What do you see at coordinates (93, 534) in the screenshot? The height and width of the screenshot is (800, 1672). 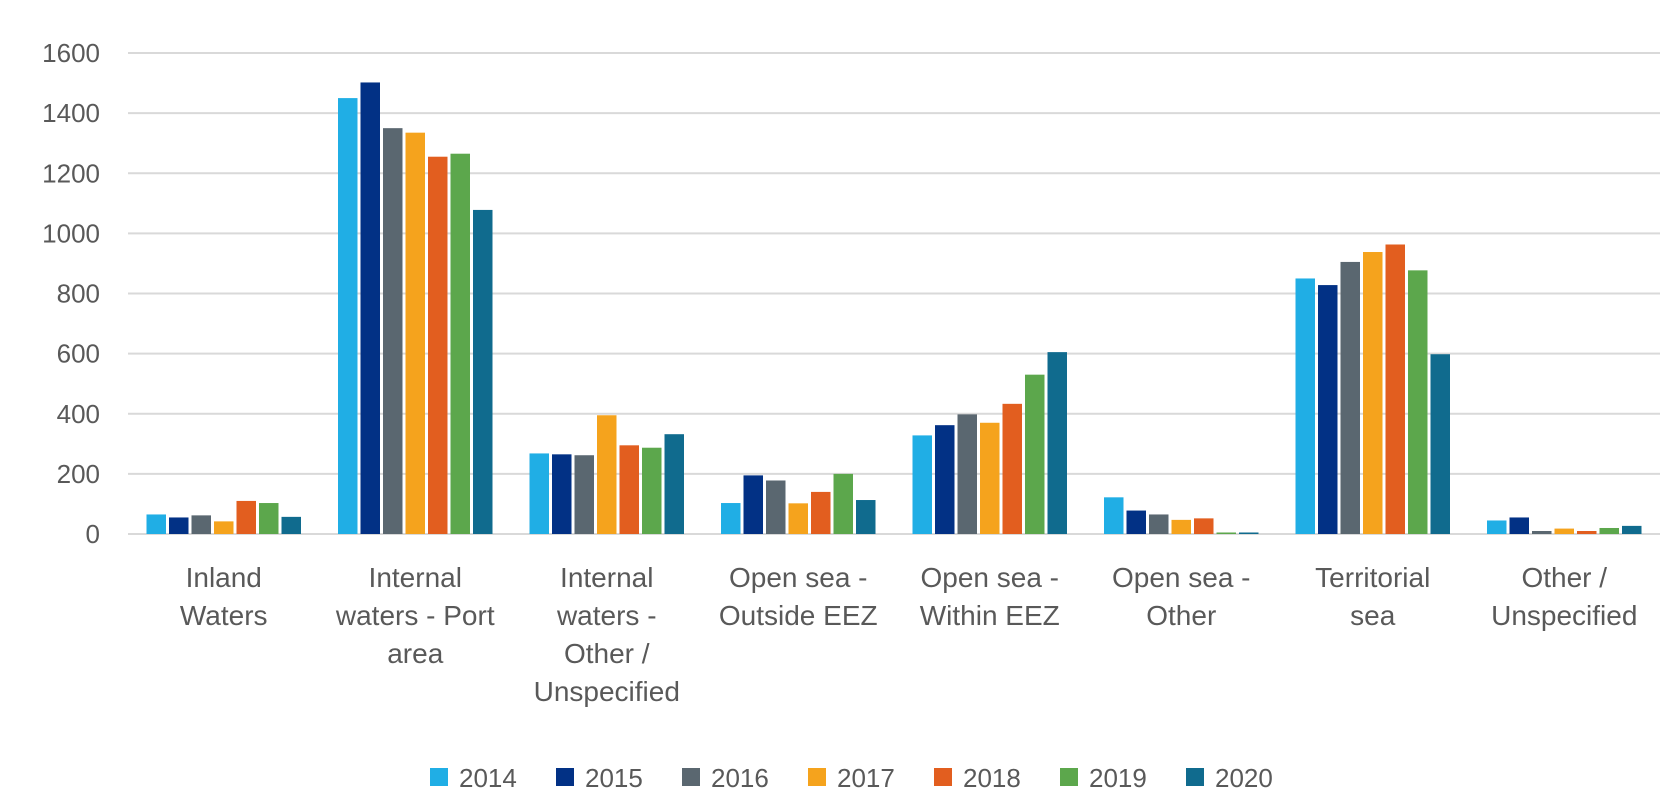 I see `y-tick-label: 0` at bounding box center [93, 534].